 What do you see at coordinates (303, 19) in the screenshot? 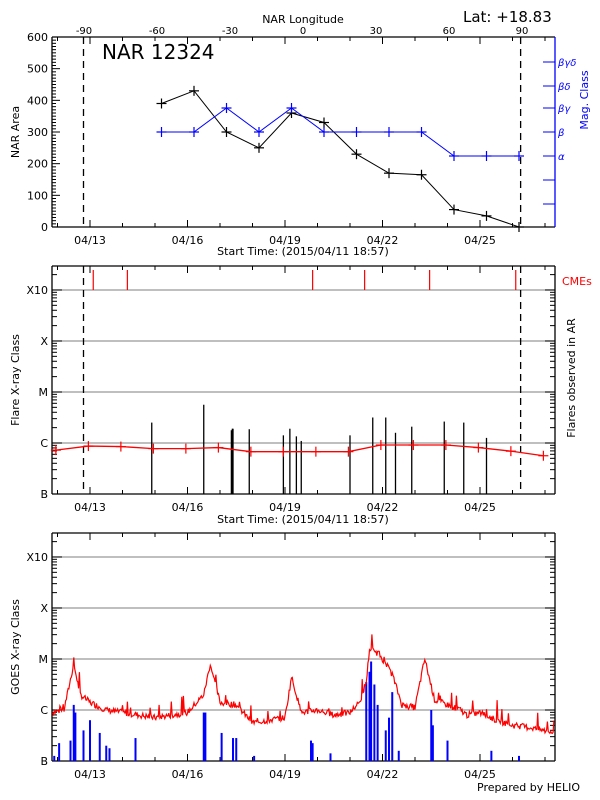
I see `top-axis-title: NAR Longitude` at bounding box center [303, 19].